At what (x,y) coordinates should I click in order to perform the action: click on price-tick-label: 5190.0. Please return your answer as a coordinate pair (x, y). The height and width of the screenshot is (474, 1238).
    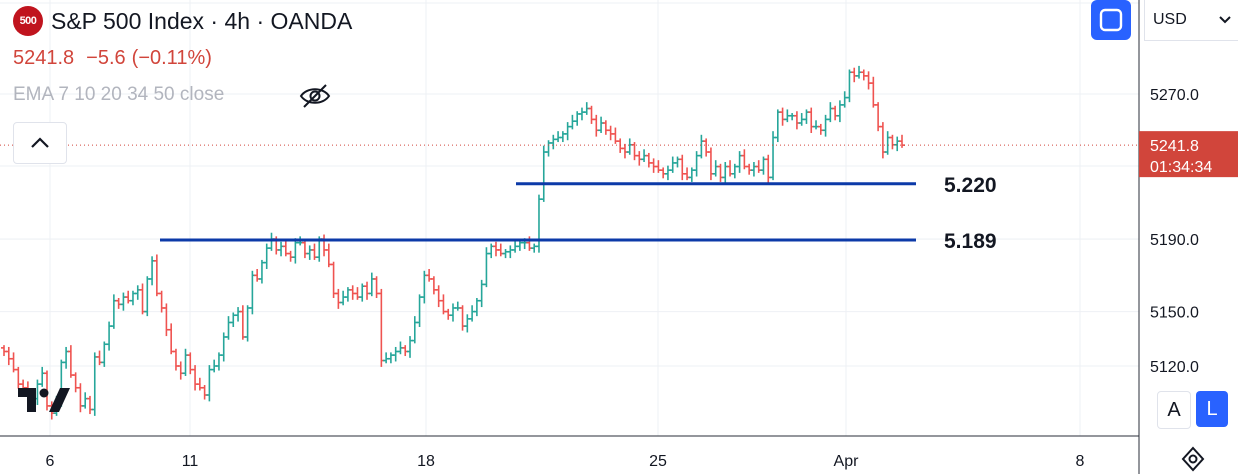
    Looking at the image, I should click on (1174, 240).